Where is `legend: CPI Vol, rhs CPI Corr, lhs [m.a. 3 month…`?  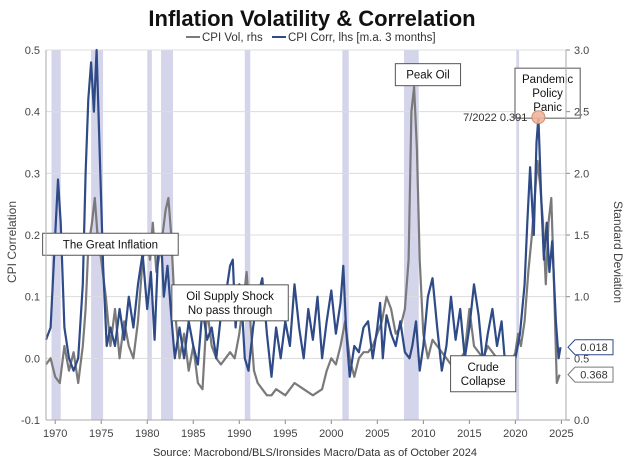
legend: CPI Vol, rhs CPI Corr, lhs [m.a. 3 month… is located at coordinates (311, 38).